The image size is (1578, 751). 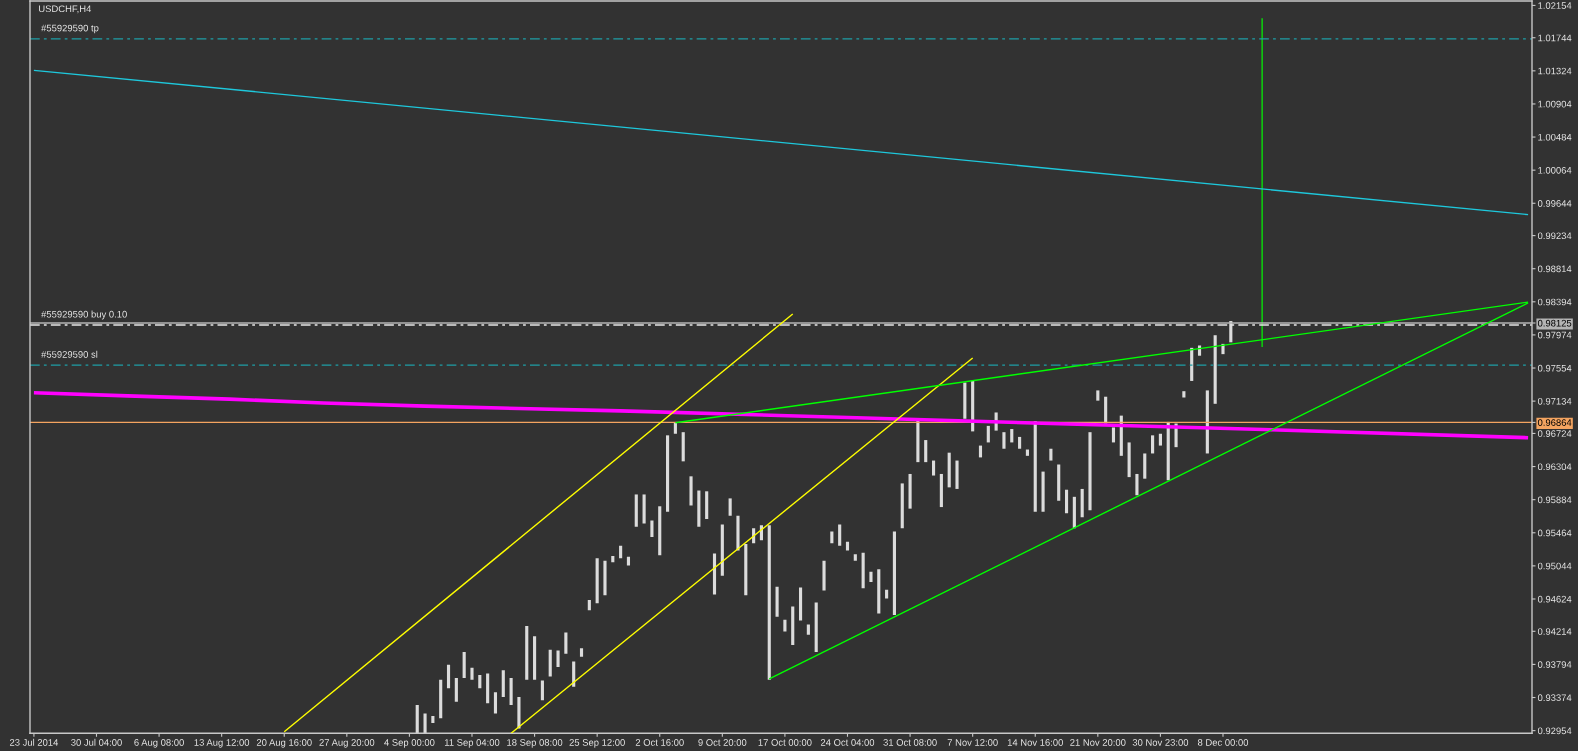 I want to click on x-tick-label: 17 Oct 00:00, so click(x=785, y=742).